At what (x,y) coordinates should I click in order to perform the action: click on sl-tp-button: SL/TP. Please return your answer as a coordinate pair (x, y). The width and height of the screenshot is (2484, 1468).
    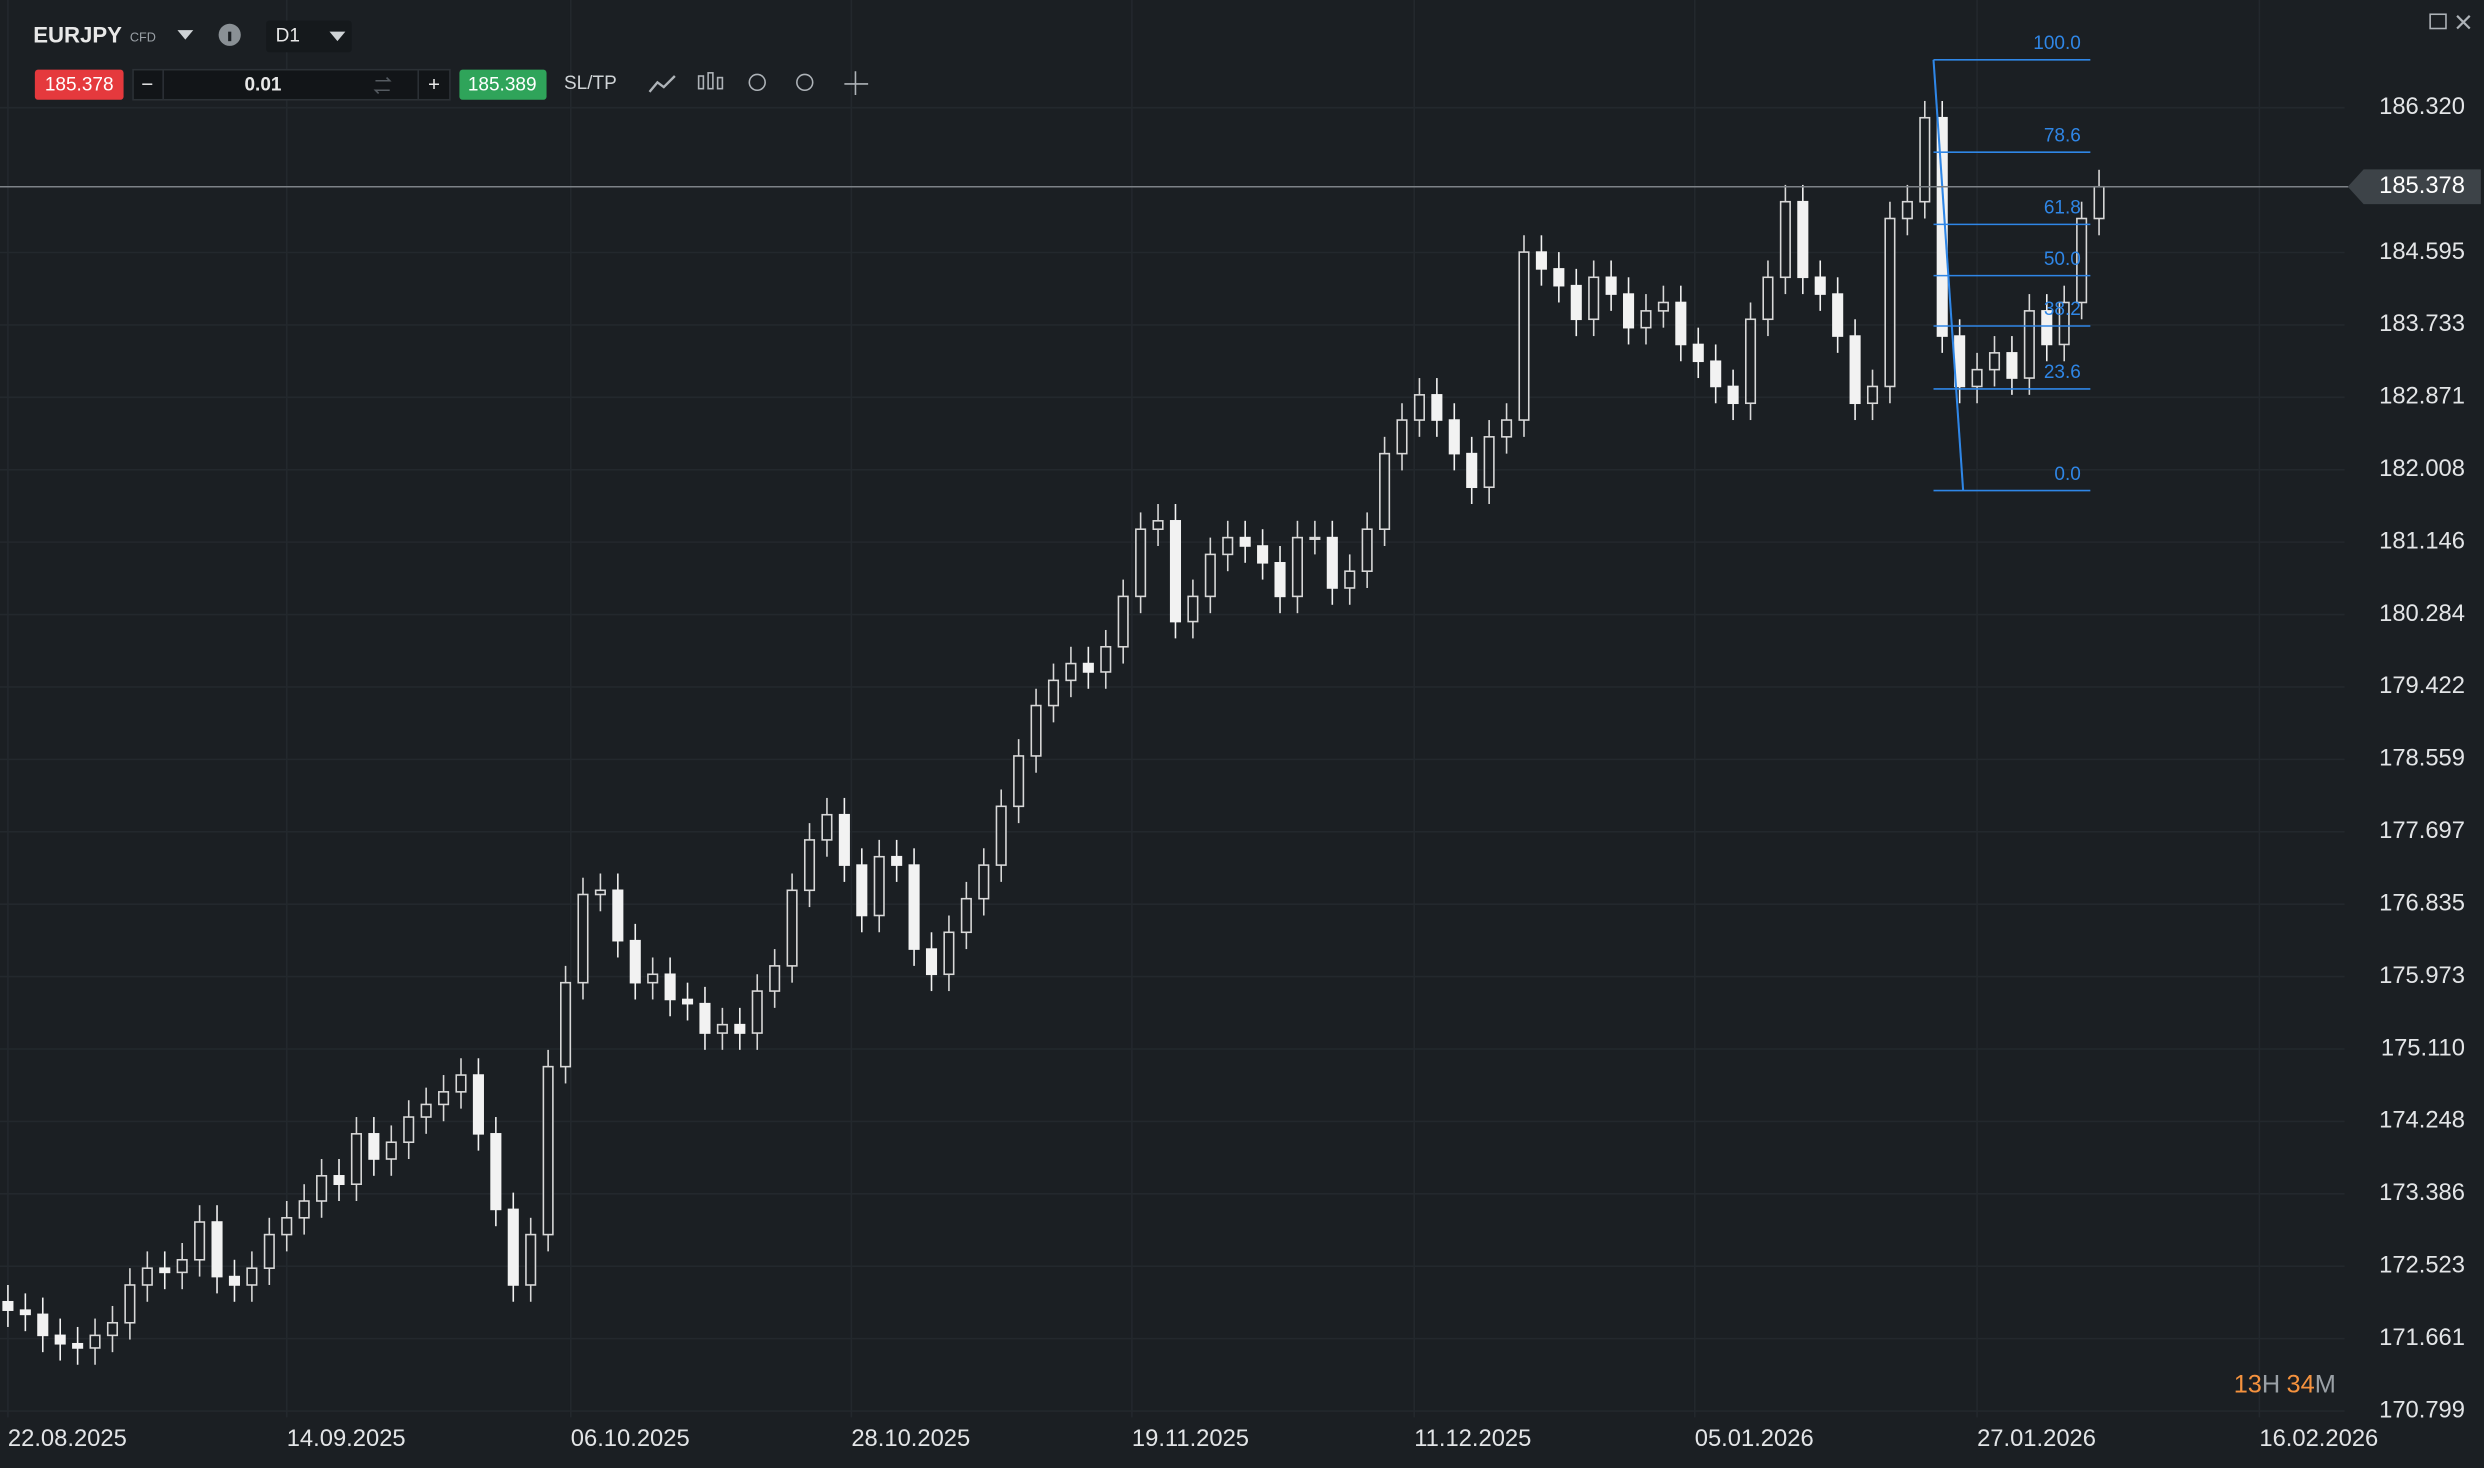
    Looking at the image, I should click on (590, 83).